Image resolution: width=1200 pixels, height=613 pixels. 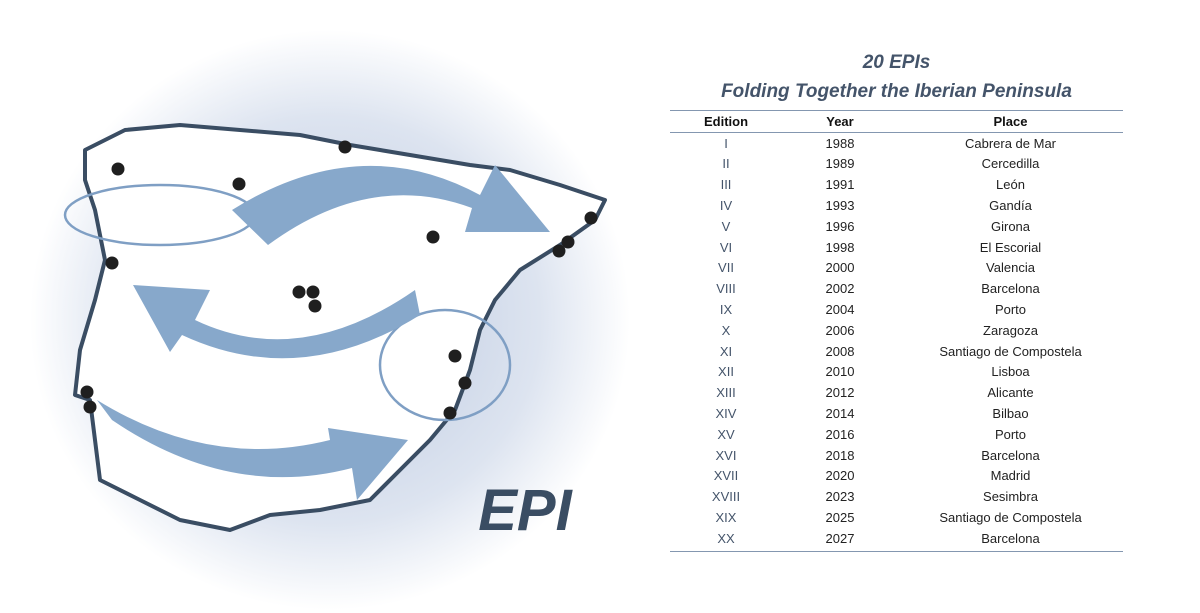 I want to click on year: 2027, so click(x=840, y=538).